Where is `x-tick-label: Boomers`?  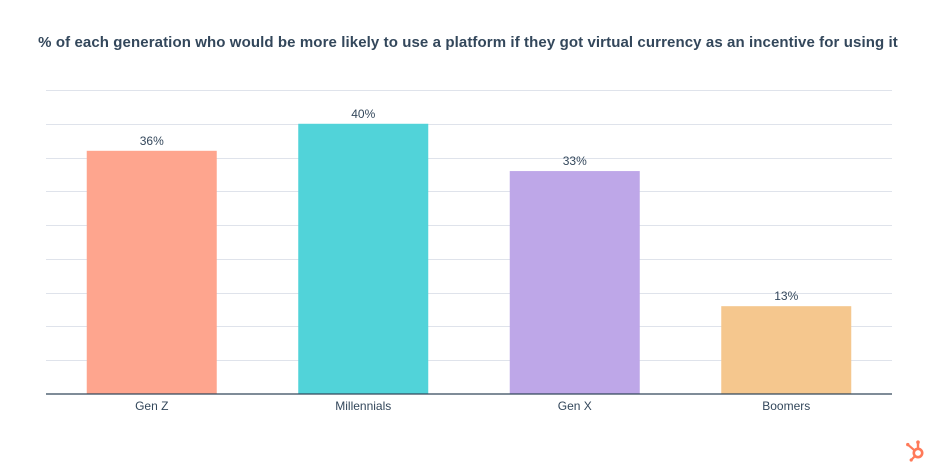 x-tick-label: Boomers is located at coordinates (786, 406).